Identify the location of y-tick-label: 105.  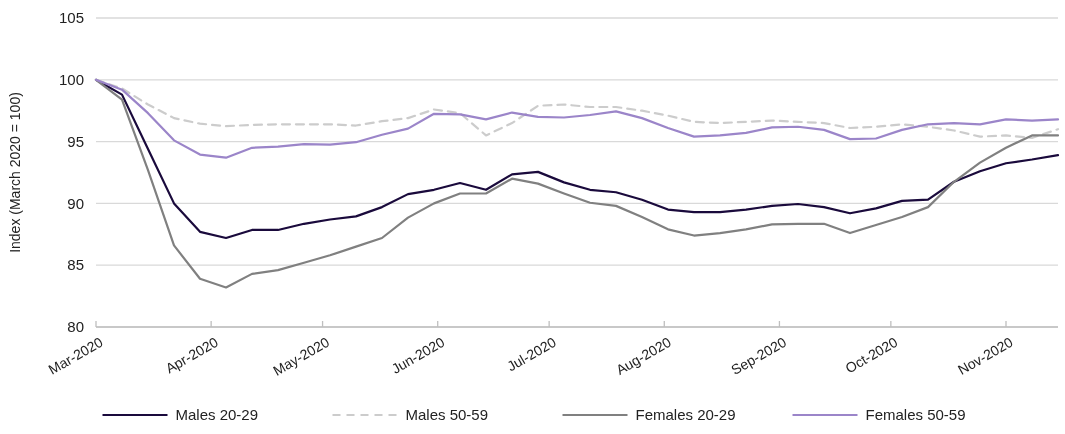
(71, 18).